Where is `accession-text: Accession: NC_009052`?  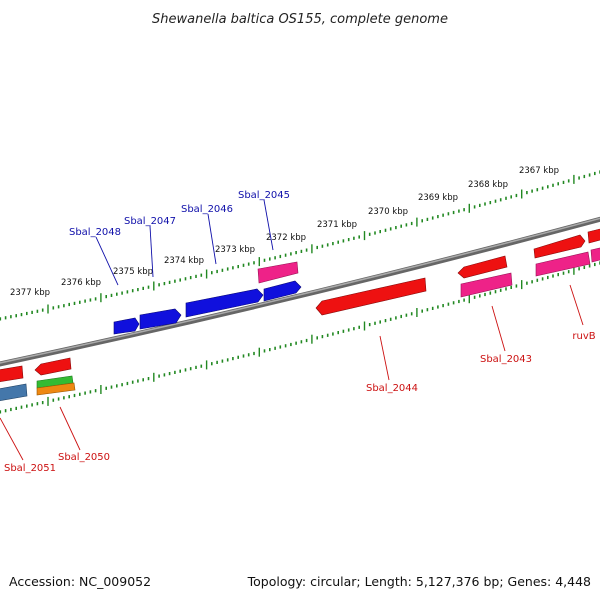
accession-text: Accession: NC_009052 is located at coordinates (80, 581).